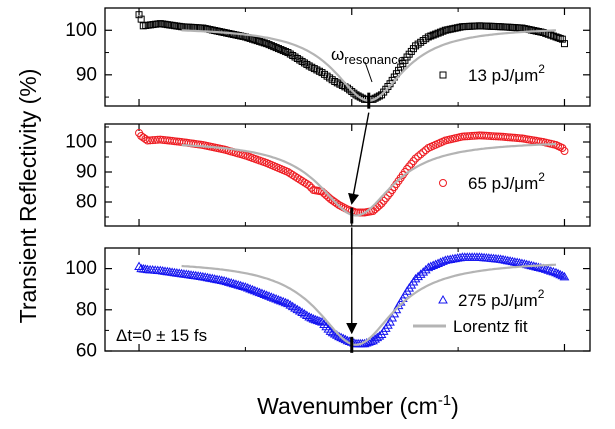  I want to click on lorentz-fit-curve, so click(369, 304).